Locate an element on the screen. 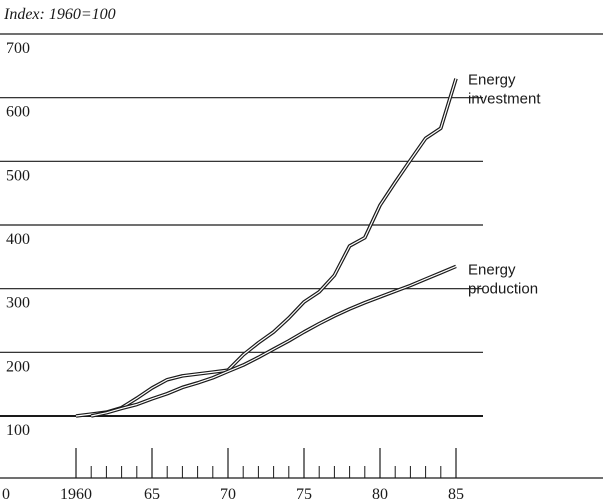  axis-break-label: 0 is located at coordinates (6, 494).